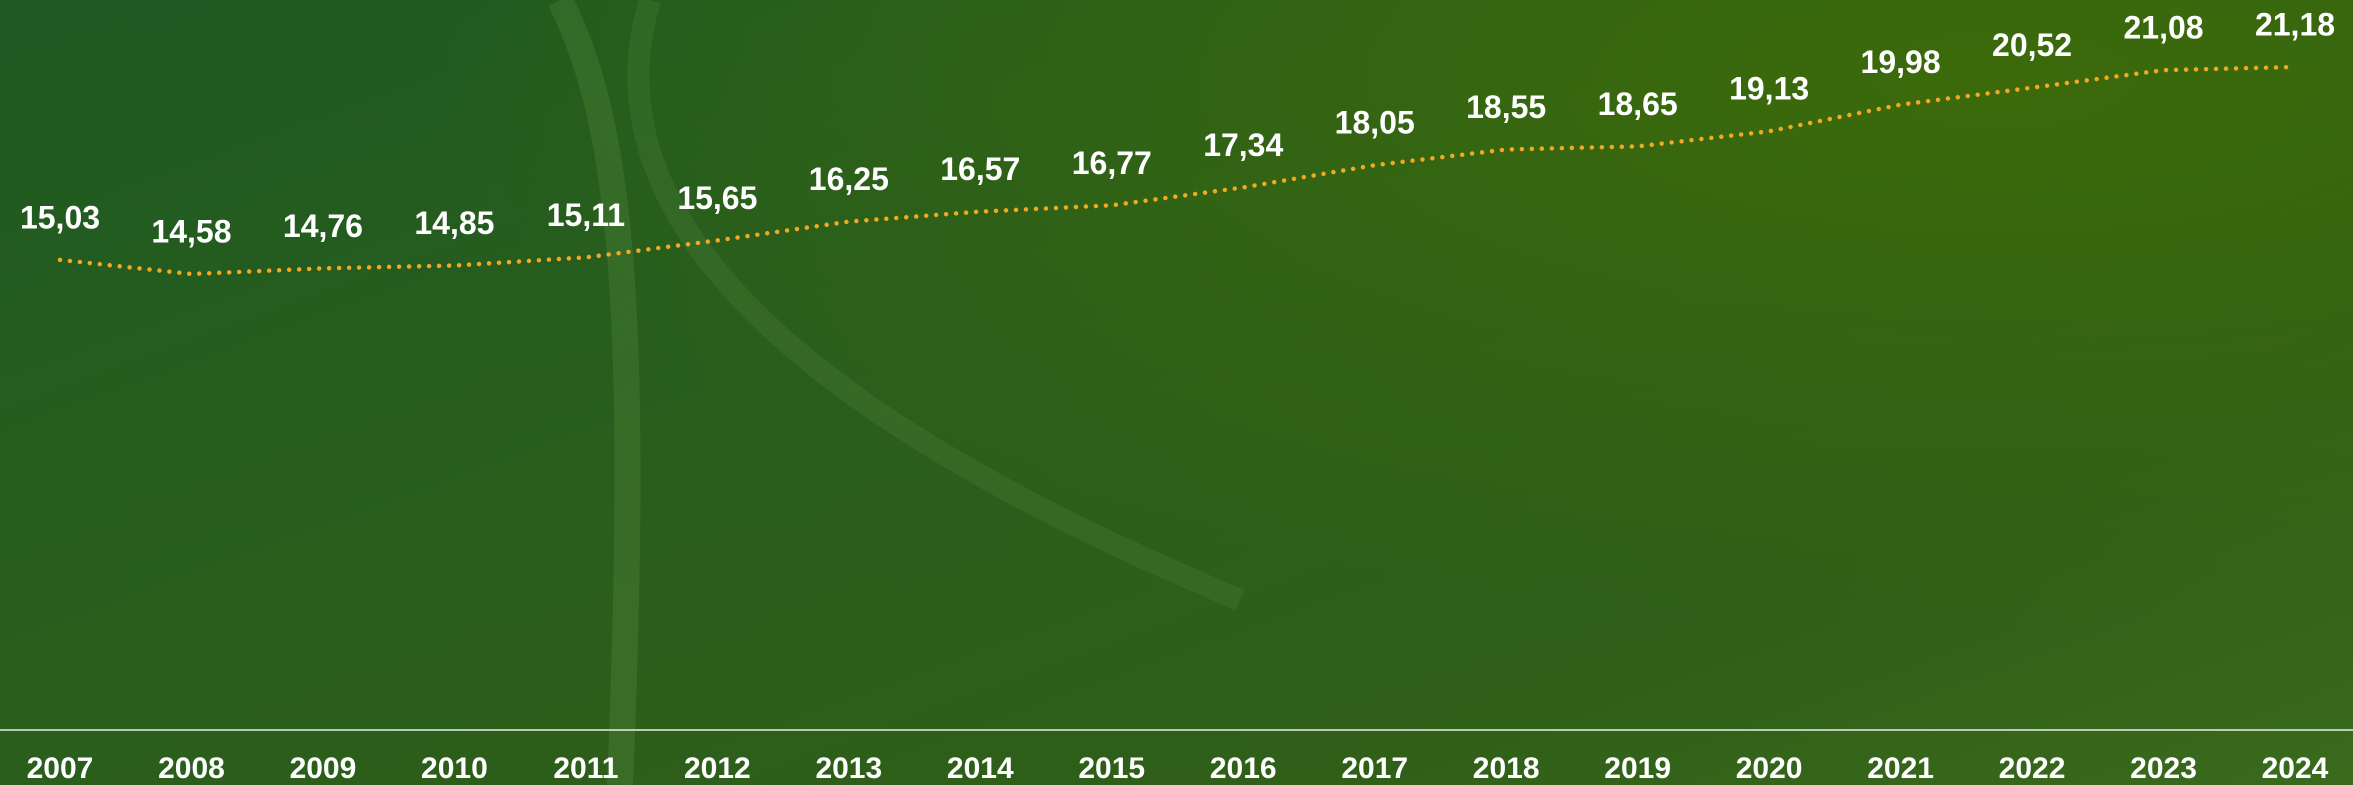 The image size is (2353, 785). What do you see at coordinates (980, 768) in the screenshot?
I see `x-tick-label: 2014` at bounding box center [980, 768].